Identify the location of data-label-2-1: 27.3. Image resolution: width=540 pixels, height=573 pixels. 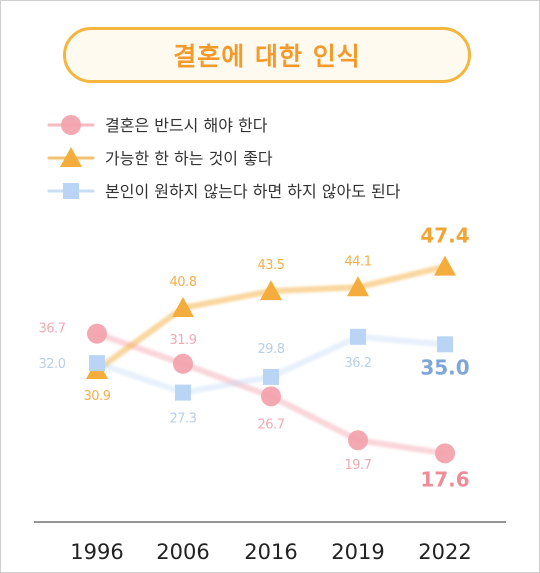
(183, 419).